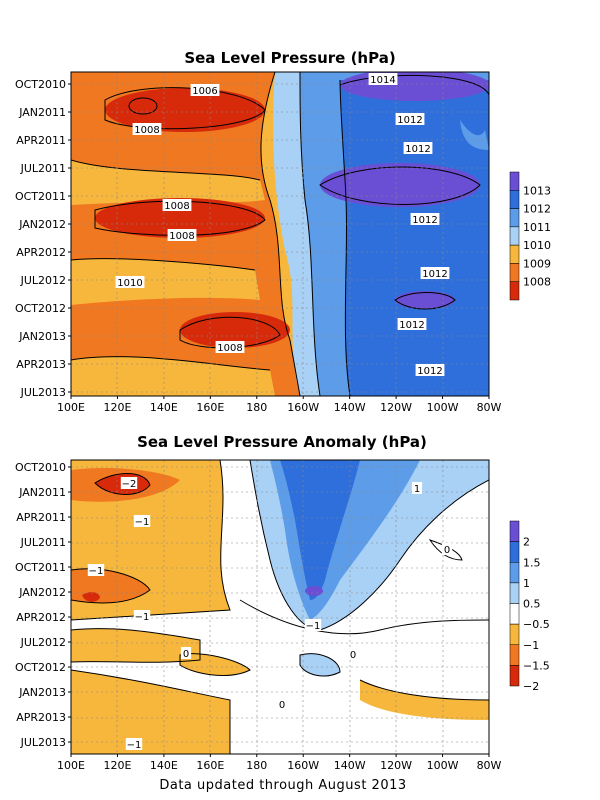 The height and width of the screenshot is (800, 600). What do you see at coordinates (537, 263) in the screenshot?
I see `legend-label: 1009` at bounding box center [537, 263].